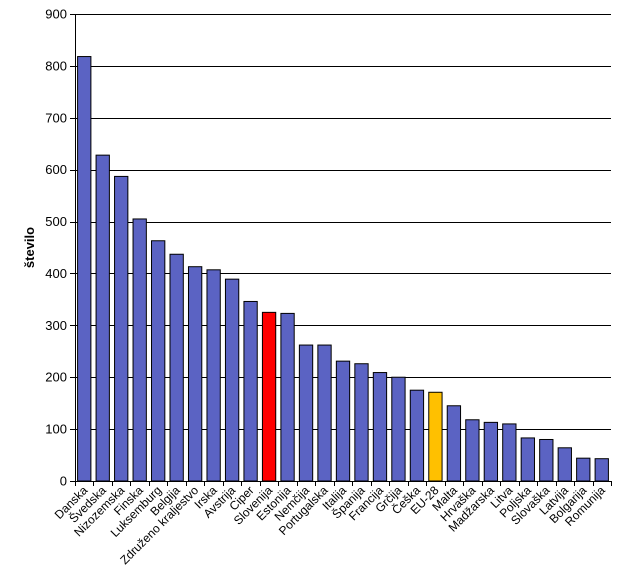  Describe the element at coordinates (546, 460) in the screenshot. I see `bar-slova-ka` at that location.